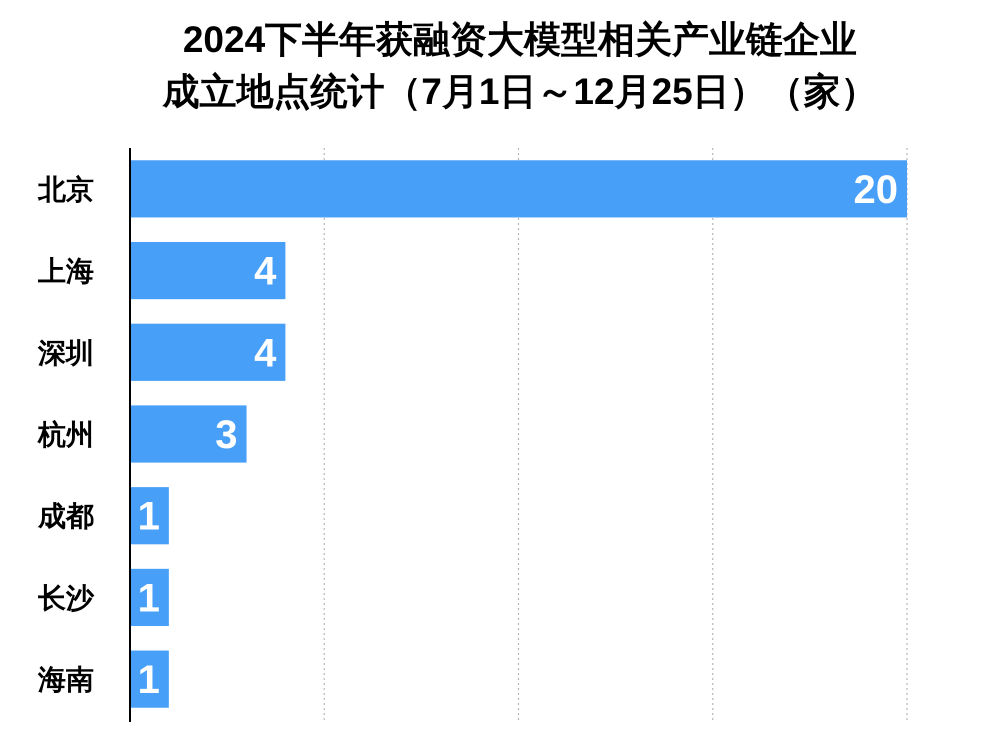 The width and height of the screenshot is (1000, 729). I want to click on y-tick-label: 北京, so click(65, 189).